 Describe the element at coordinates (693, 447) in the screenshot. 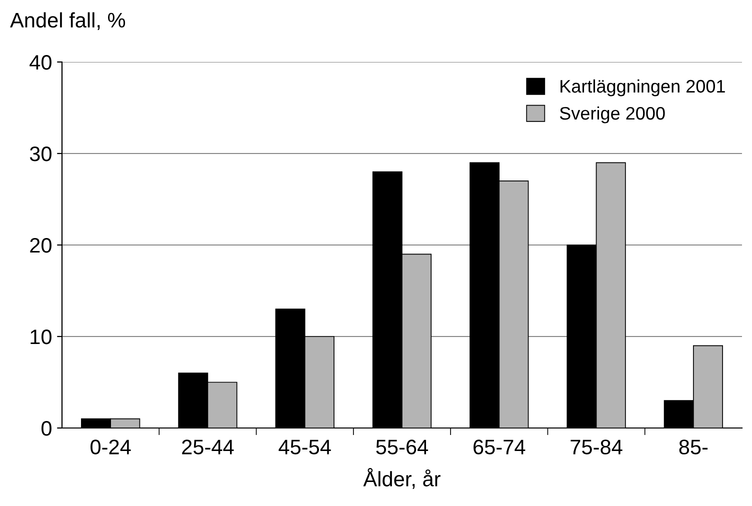

I see `x-tick-label: 85-` at that location.